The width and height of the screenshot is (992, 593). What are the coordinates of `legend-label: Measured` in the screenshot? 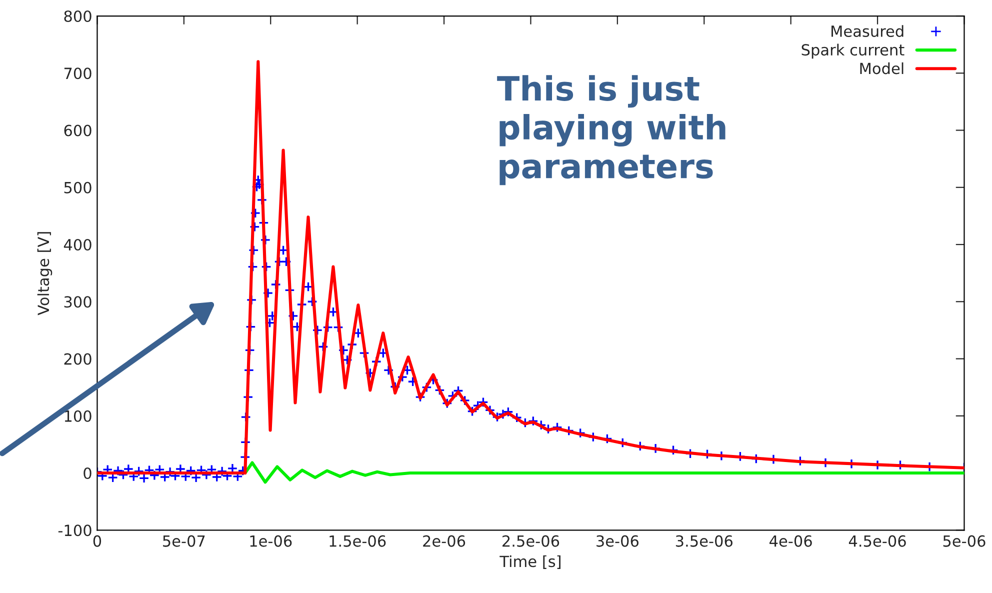 It's located at (868, 31).